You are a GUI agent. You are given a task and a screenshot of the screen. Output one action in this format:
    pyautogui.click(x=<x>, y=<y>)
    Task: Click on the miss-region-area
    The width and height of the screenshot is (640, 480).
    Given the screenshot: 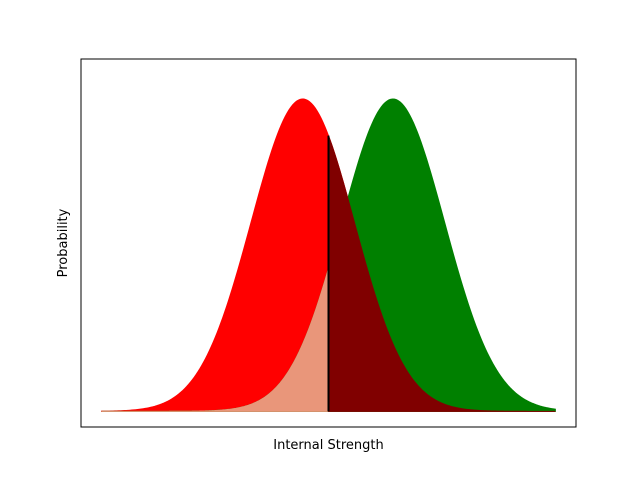 What is the action you would take?
    pyautogui.click(x=215, y=340)
    